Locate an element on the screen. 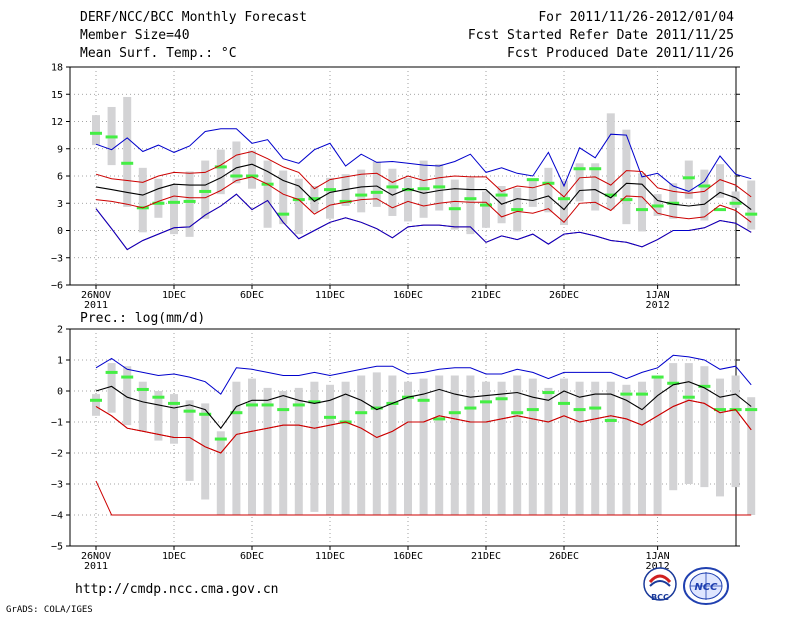  temp-xtick-label: 21DEC is located at coordinates (486, 295).